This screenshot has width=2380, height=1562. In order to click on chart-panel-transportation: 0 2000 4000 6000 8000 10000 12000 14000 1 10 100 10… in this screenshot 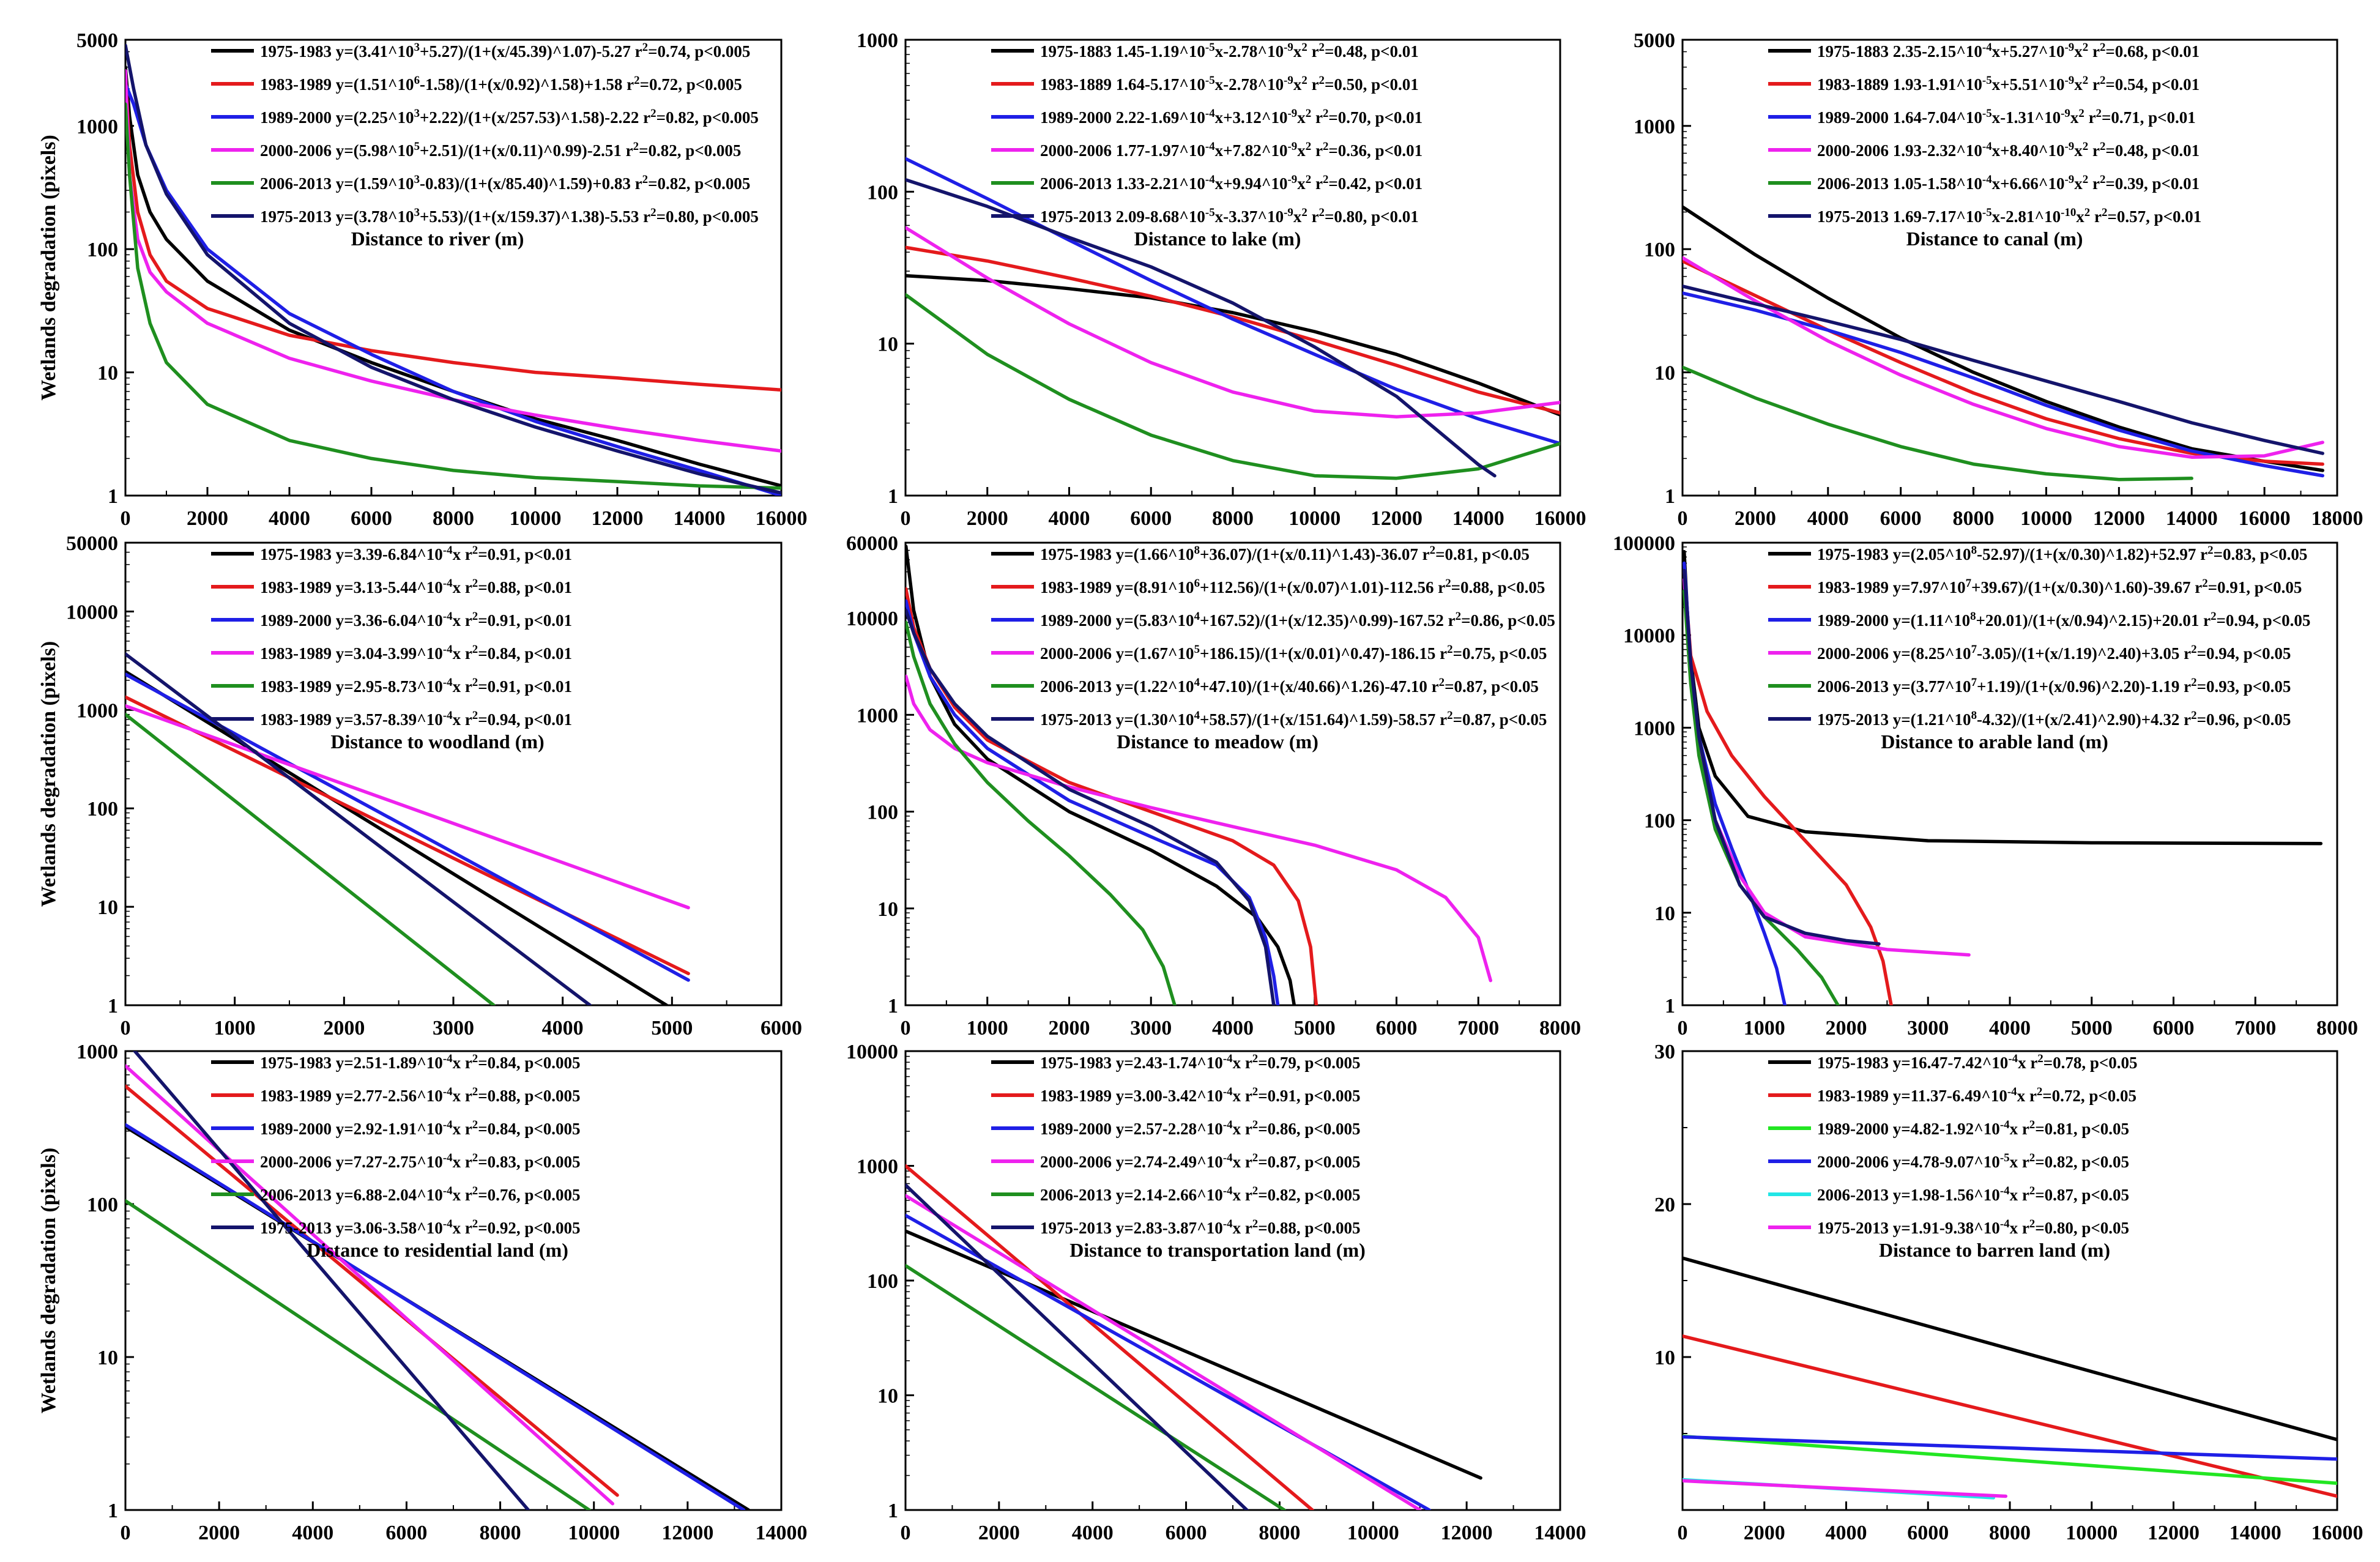, I will do `click(1216, 1292)`.